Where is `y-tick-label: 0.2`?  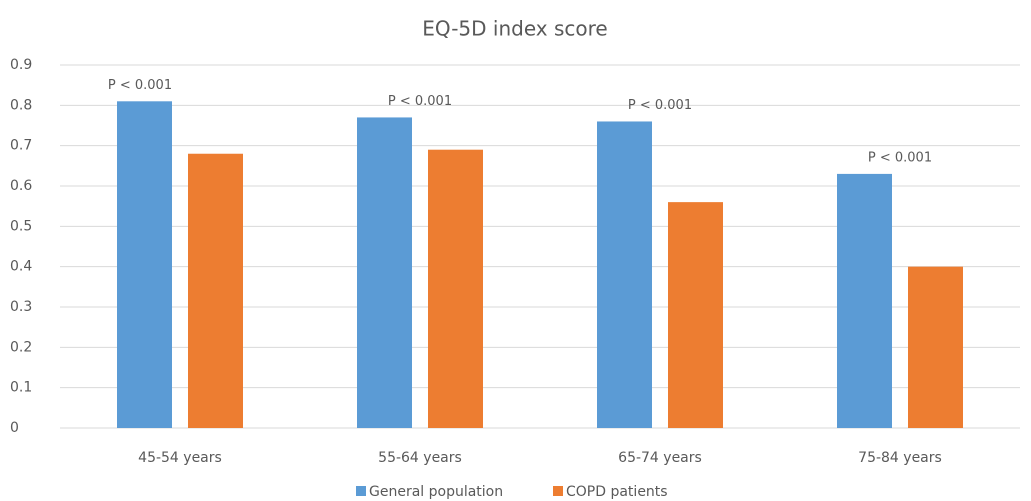
y-tick-label: 0.2 is located at coordinates (21, 347).